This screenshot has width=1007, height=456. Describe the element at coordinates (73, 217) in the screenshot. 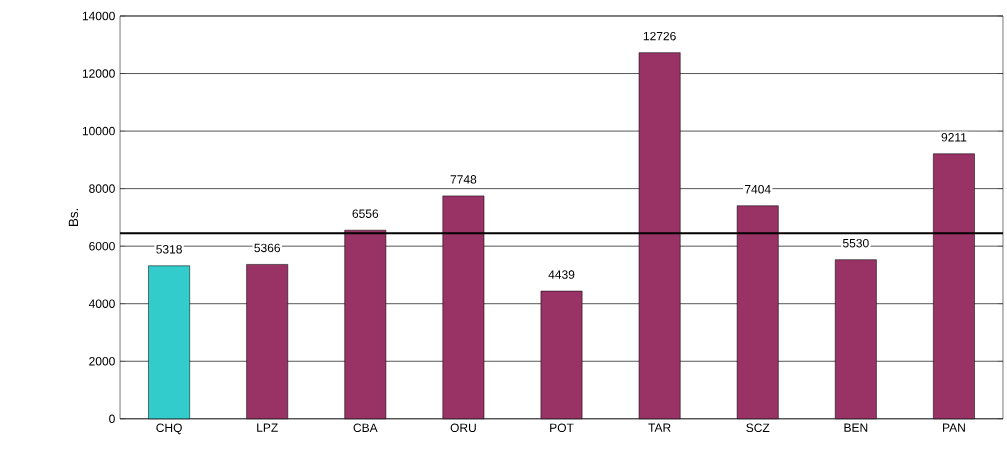

I see `y-axis-title: Bs.` at that location.